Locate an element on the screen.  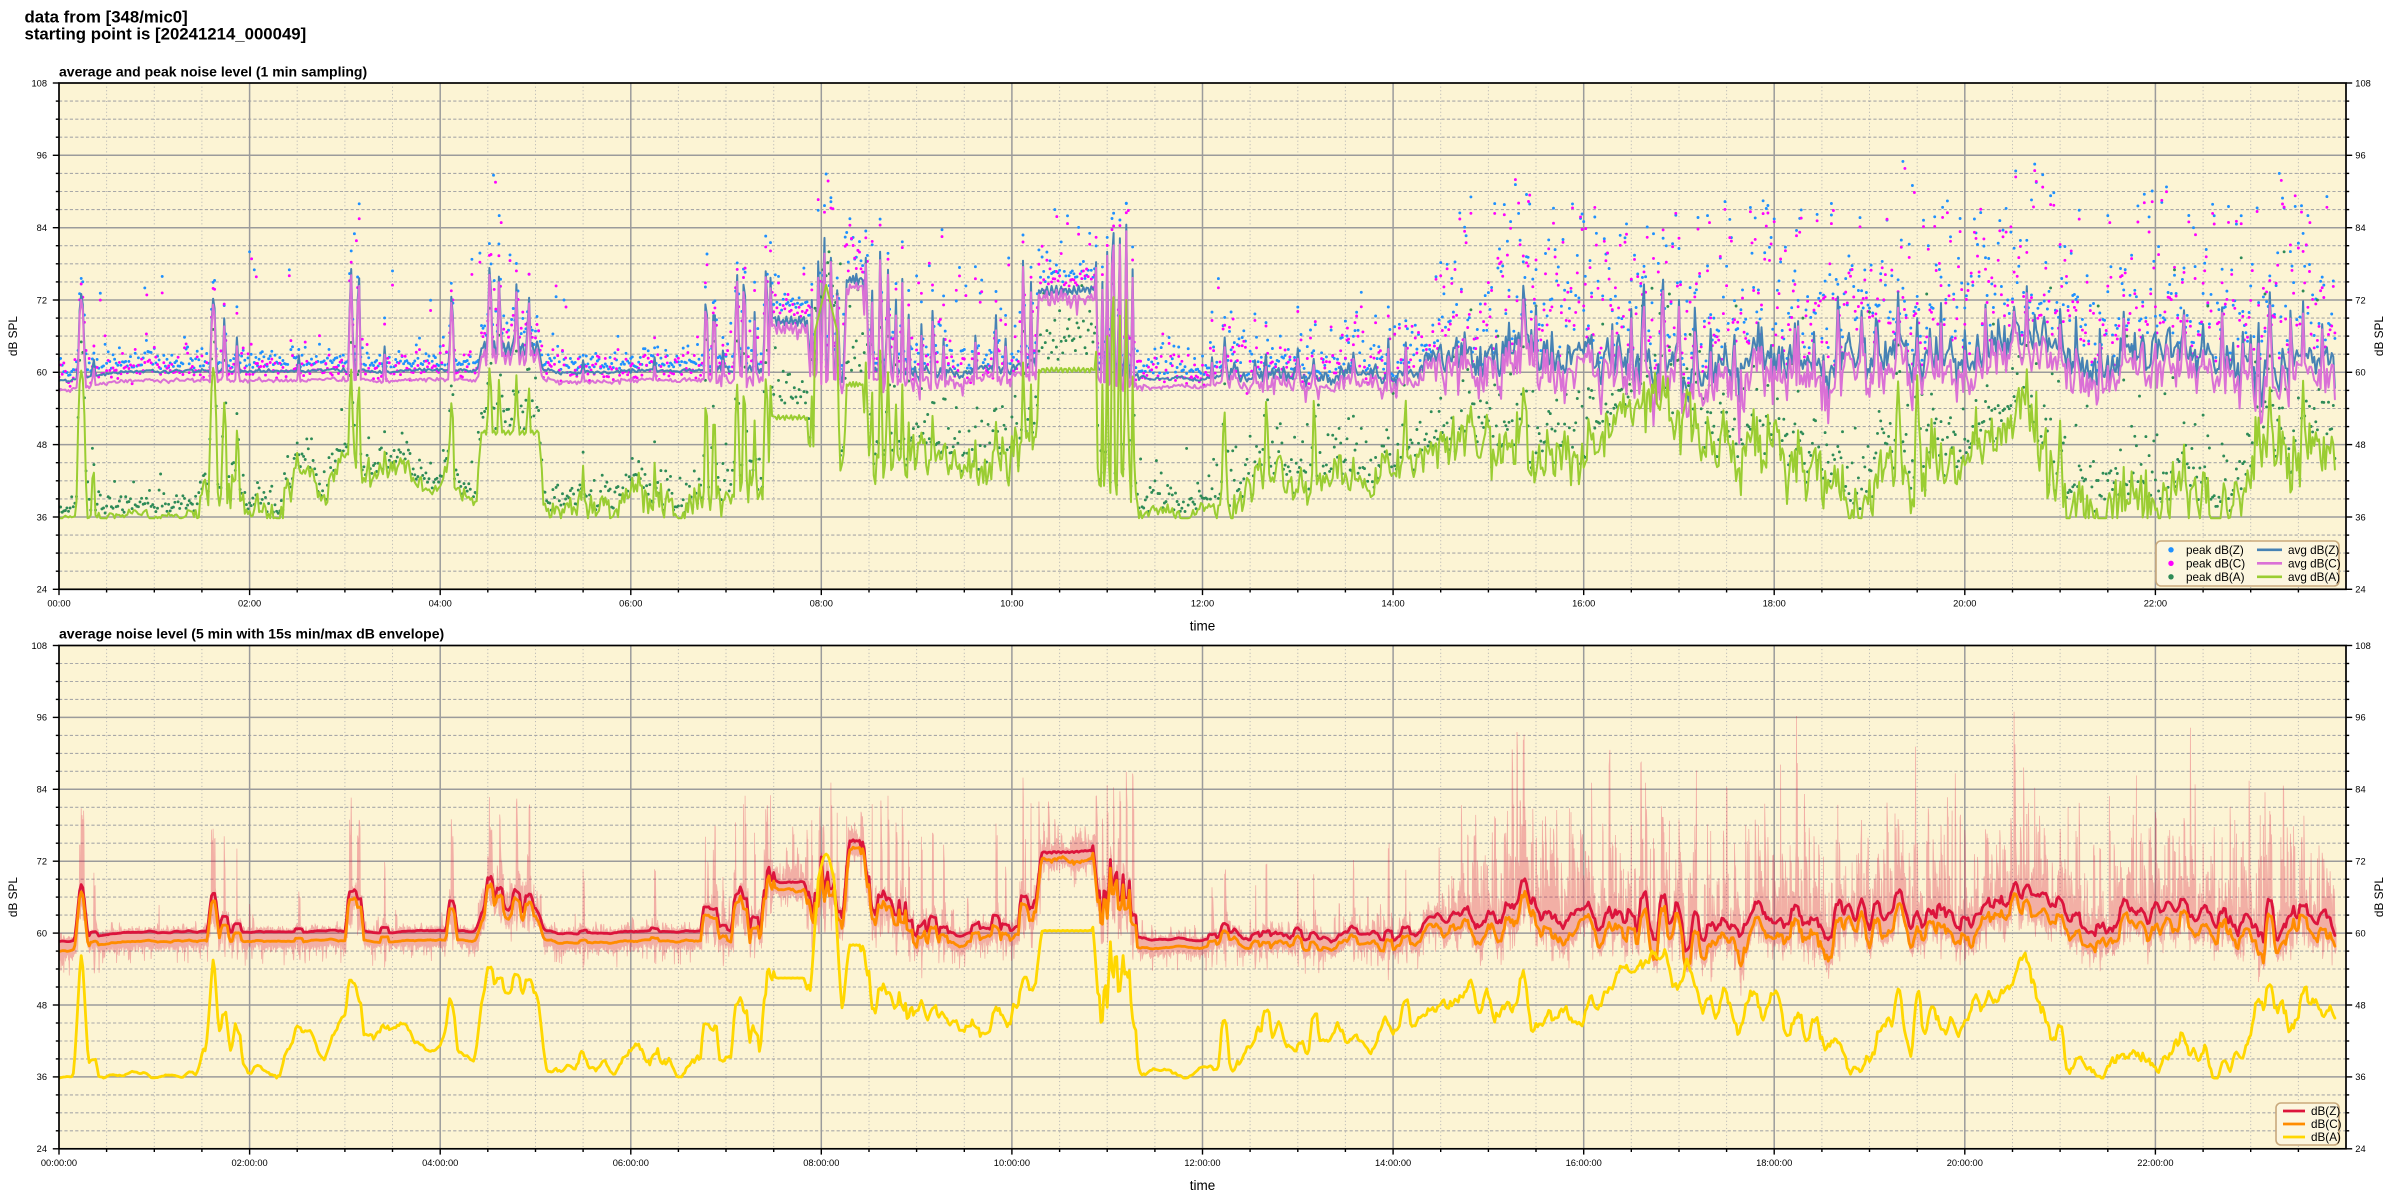
svg-text: dB(C) is located at coordinates (2326, 1124).